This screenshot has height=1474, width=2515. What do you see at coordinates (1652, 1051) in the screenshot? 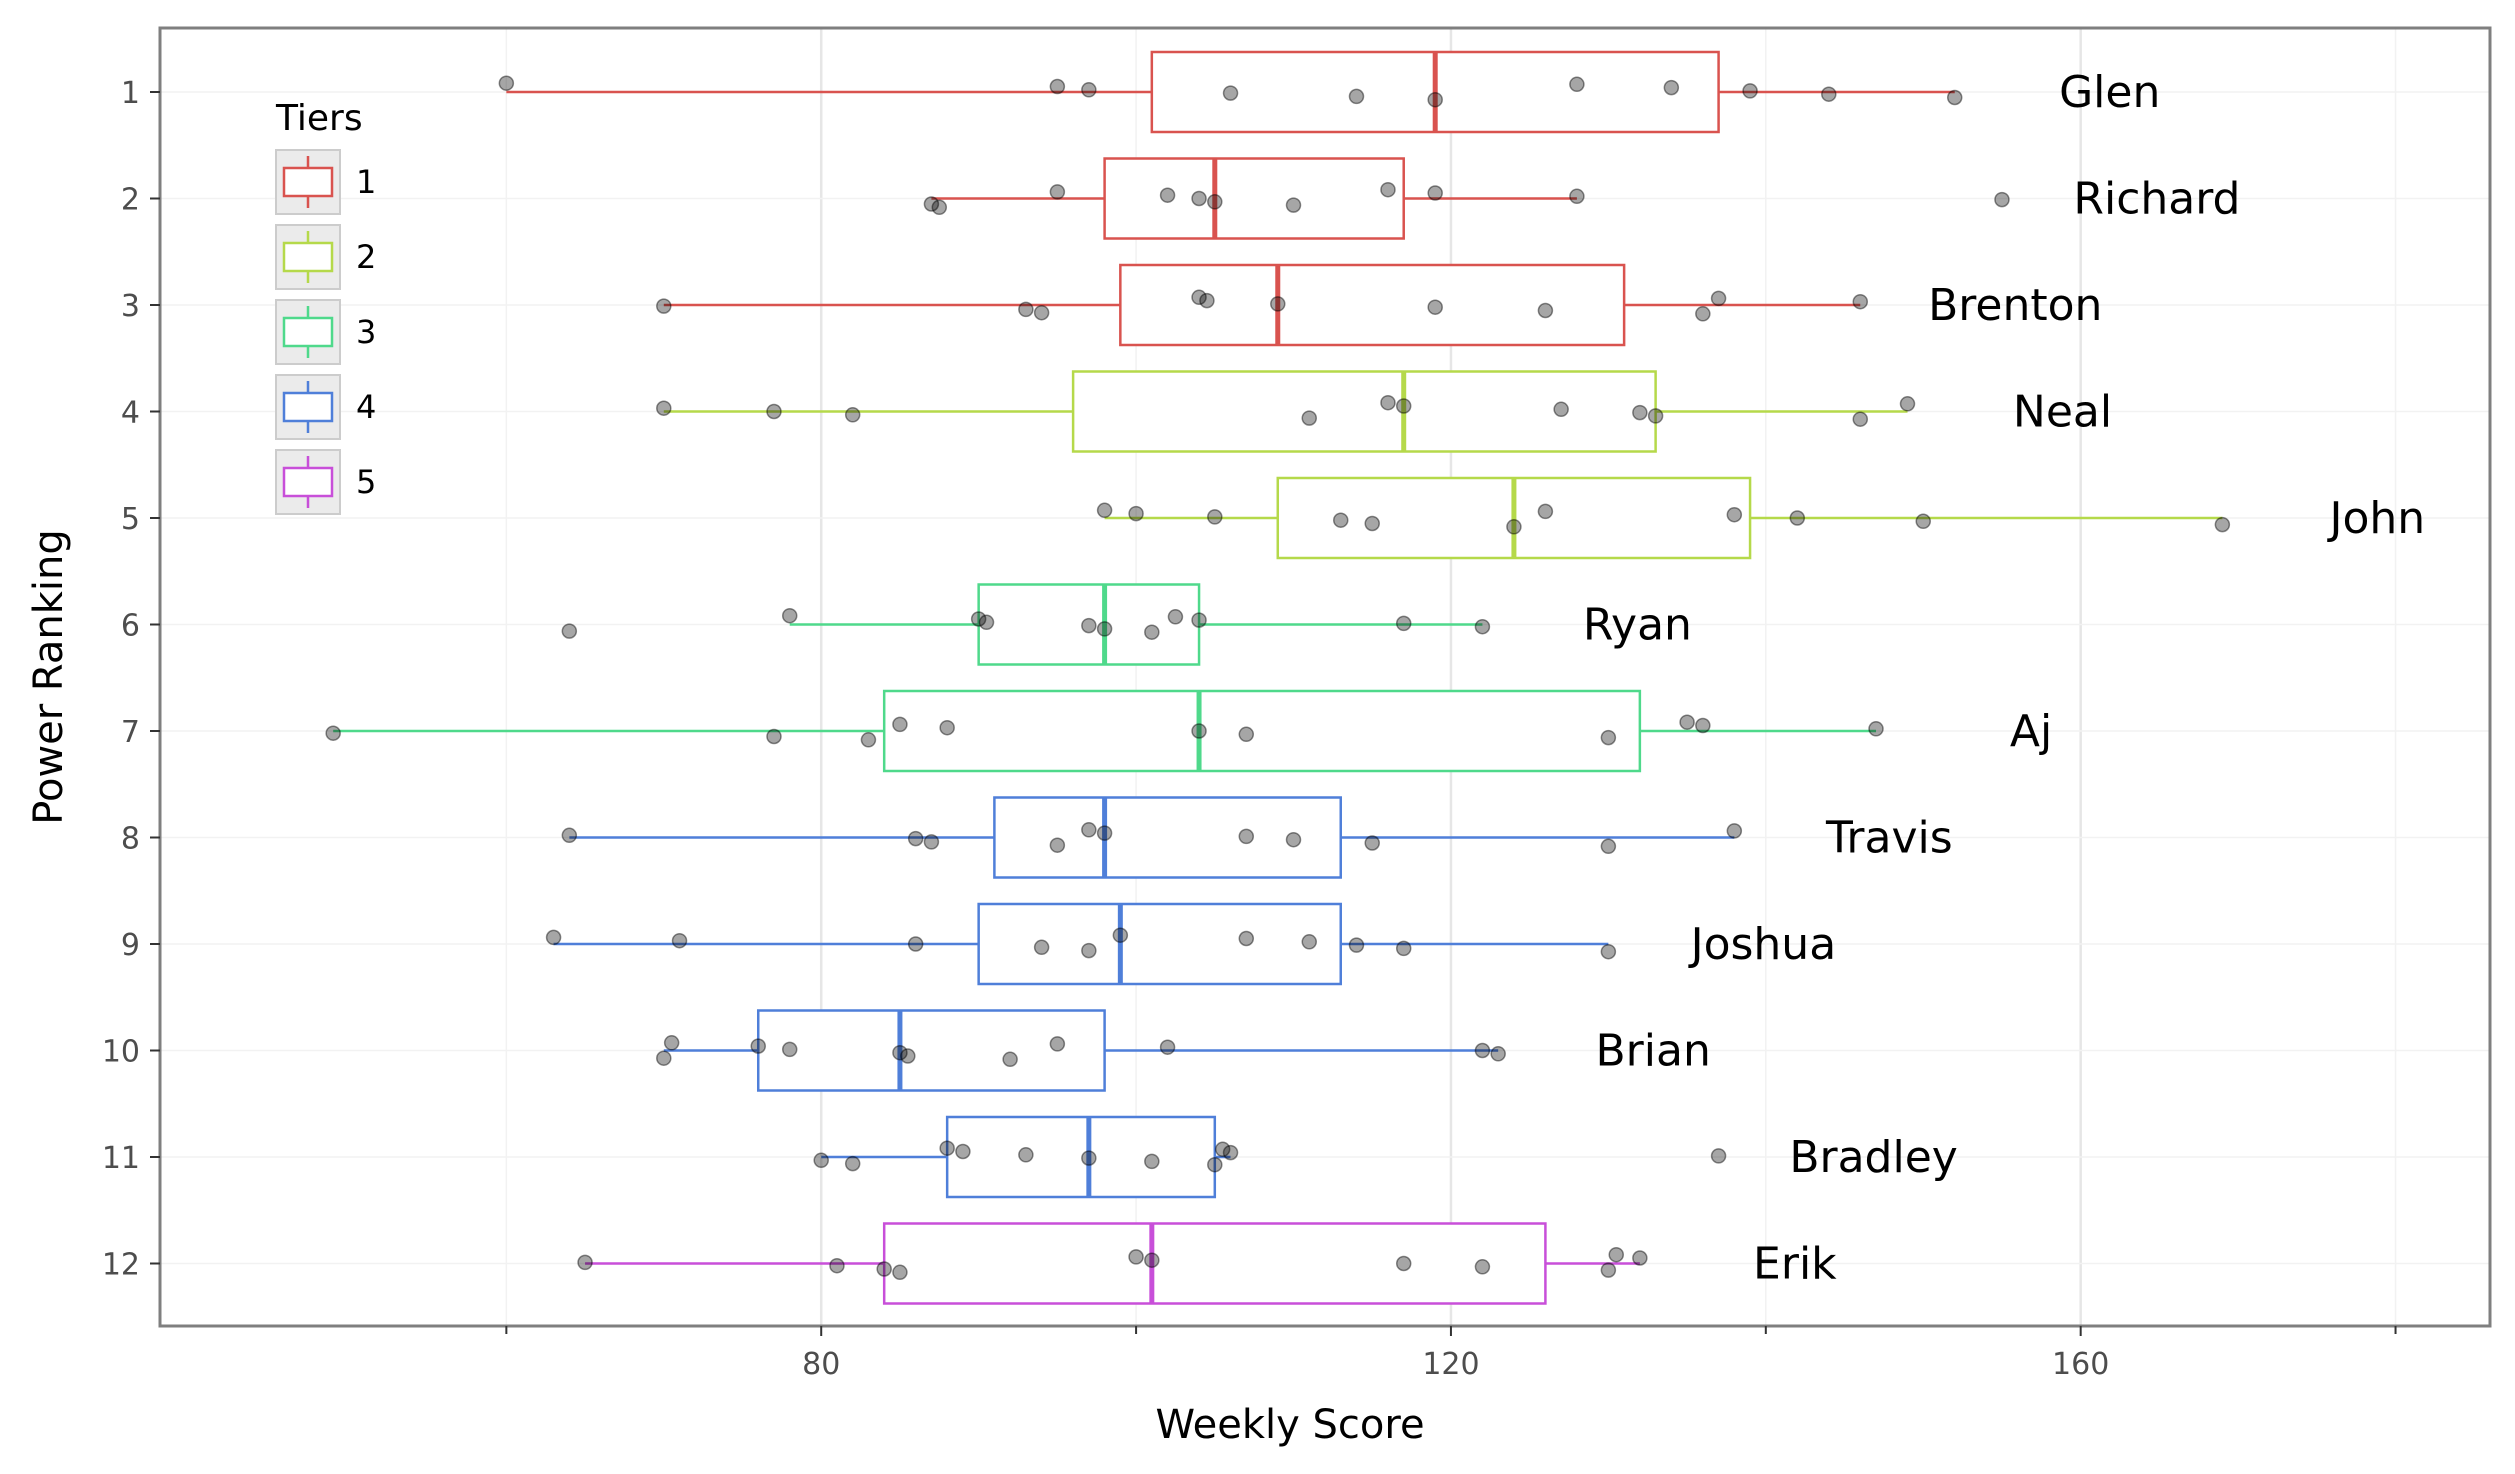
I see `team-name-label: Brian` at bounding box center [1652, 1051].